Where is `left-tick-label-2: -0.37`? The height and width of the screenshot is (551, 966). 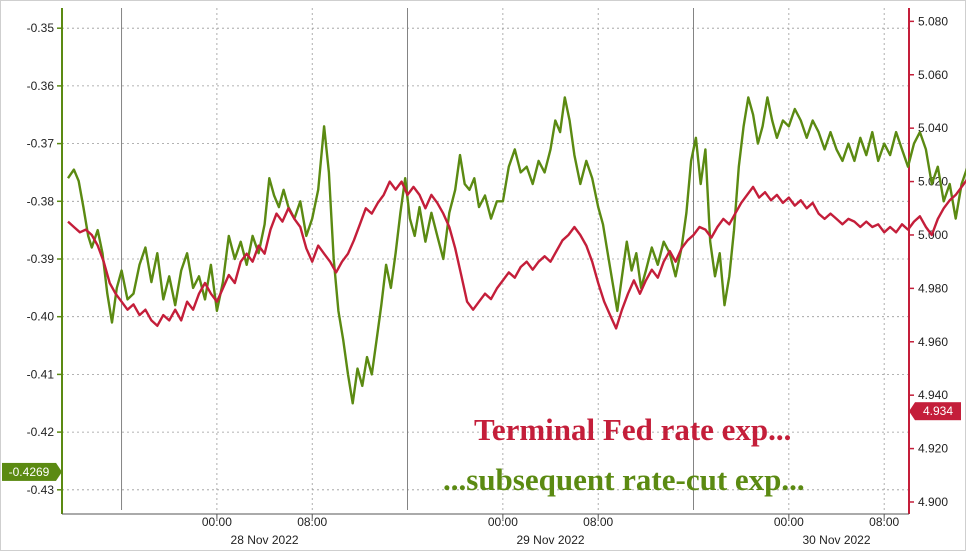 left-tick-label-2: -0.37 is located at coordinates (41, 144).